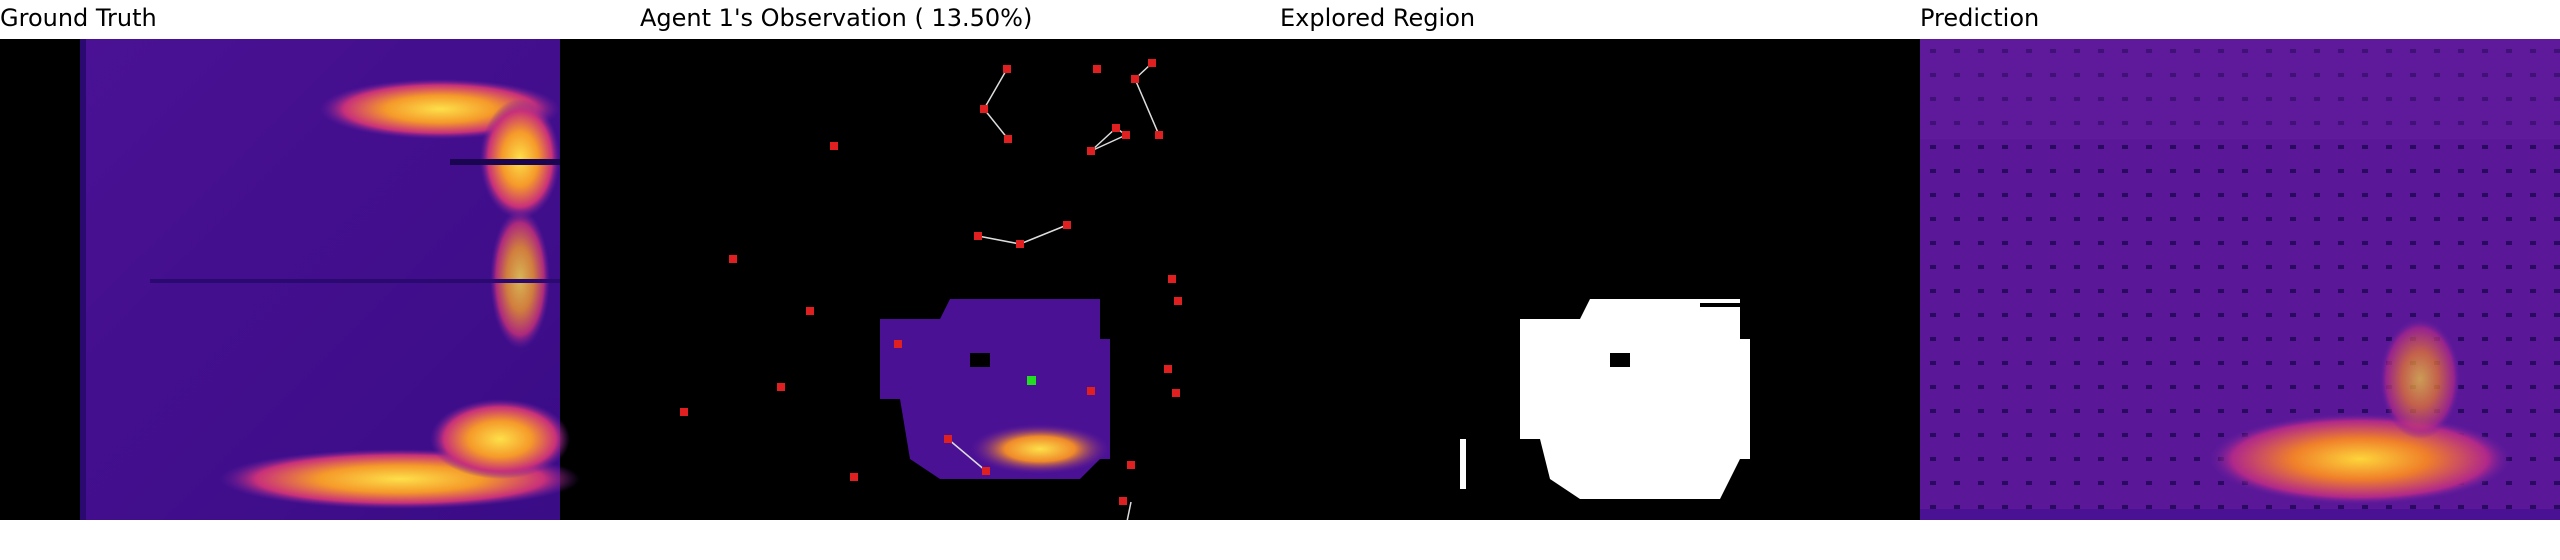 The height and width of the screenshot is (560, 2560). What do you see at coordinates (500, 439) in the screenshot?
I see `hotspot-bottom-right` at bounding box center [500, 439].